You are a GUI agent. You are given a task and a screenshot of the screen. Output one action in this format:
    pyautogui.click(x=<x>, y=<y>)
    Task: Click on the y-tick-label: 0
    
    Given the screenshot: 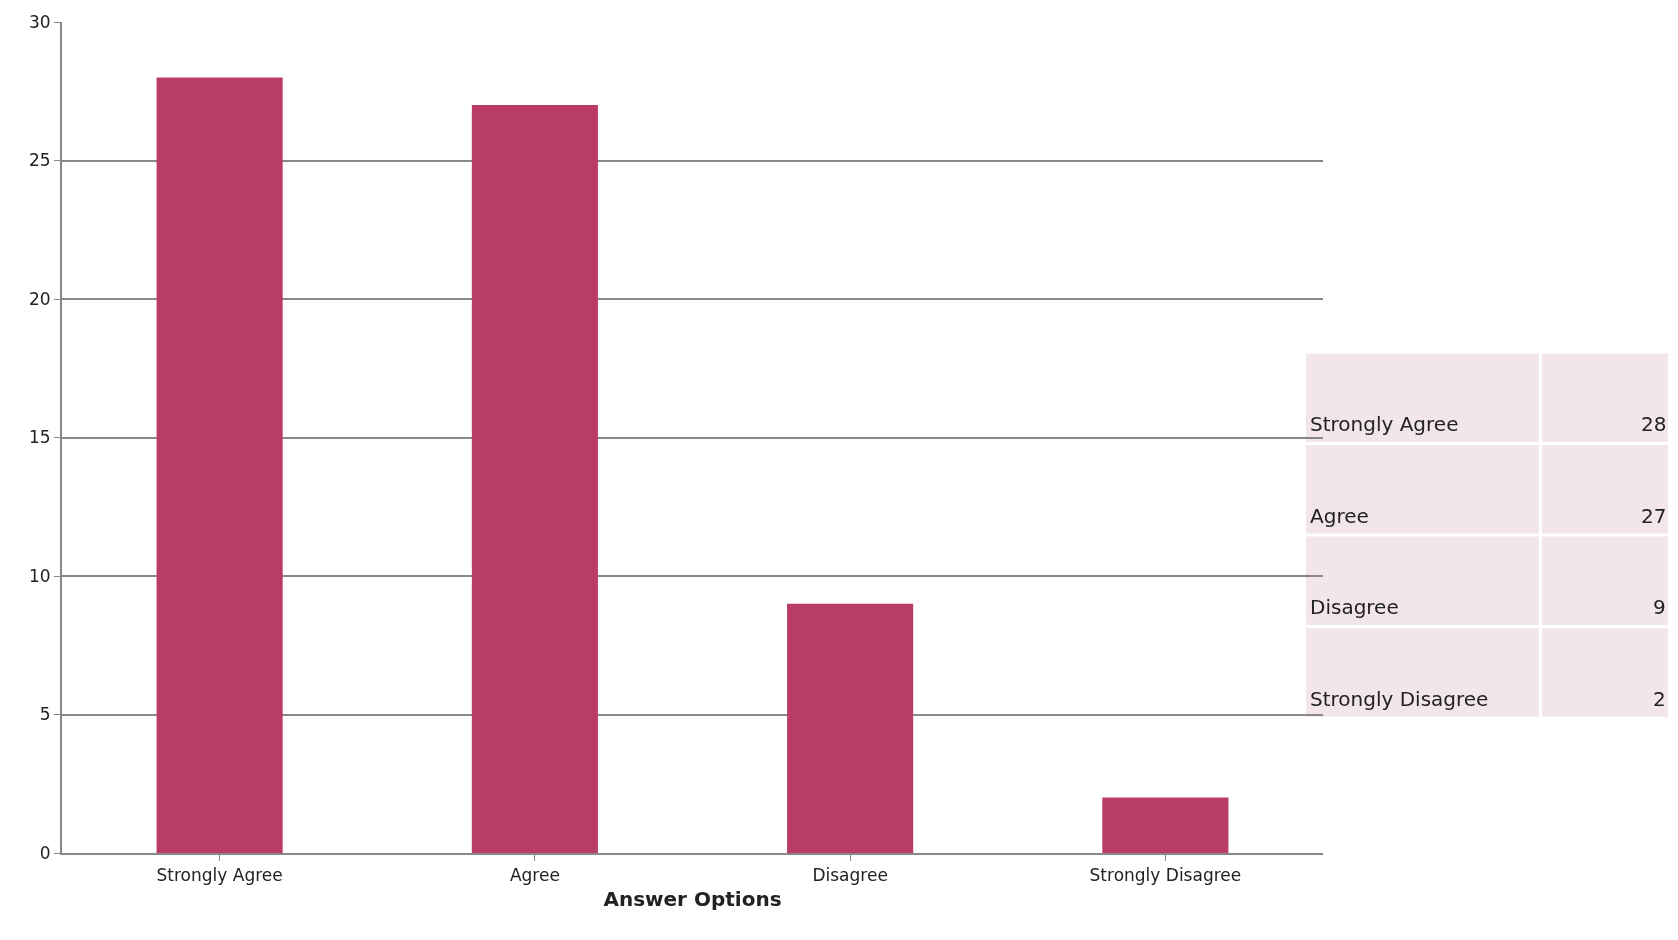 What is the action you would take?
    pyautogui.click(x=45, y=852)
    